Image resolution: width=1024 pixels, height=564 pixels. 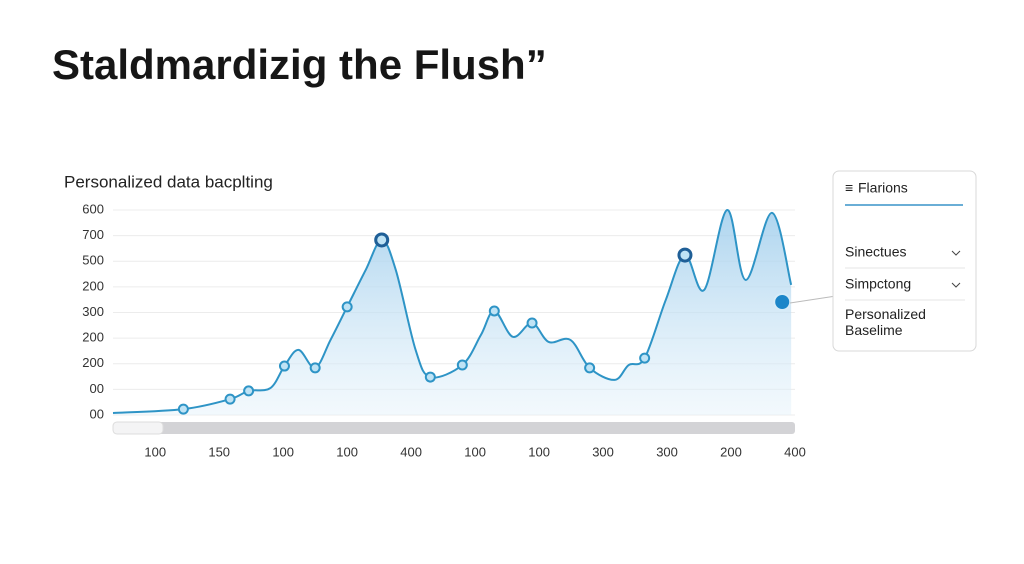 What do you see at coordinates (454, 428) in the screenshot?
I see `scrollbar` at bounding box center [454, 428].